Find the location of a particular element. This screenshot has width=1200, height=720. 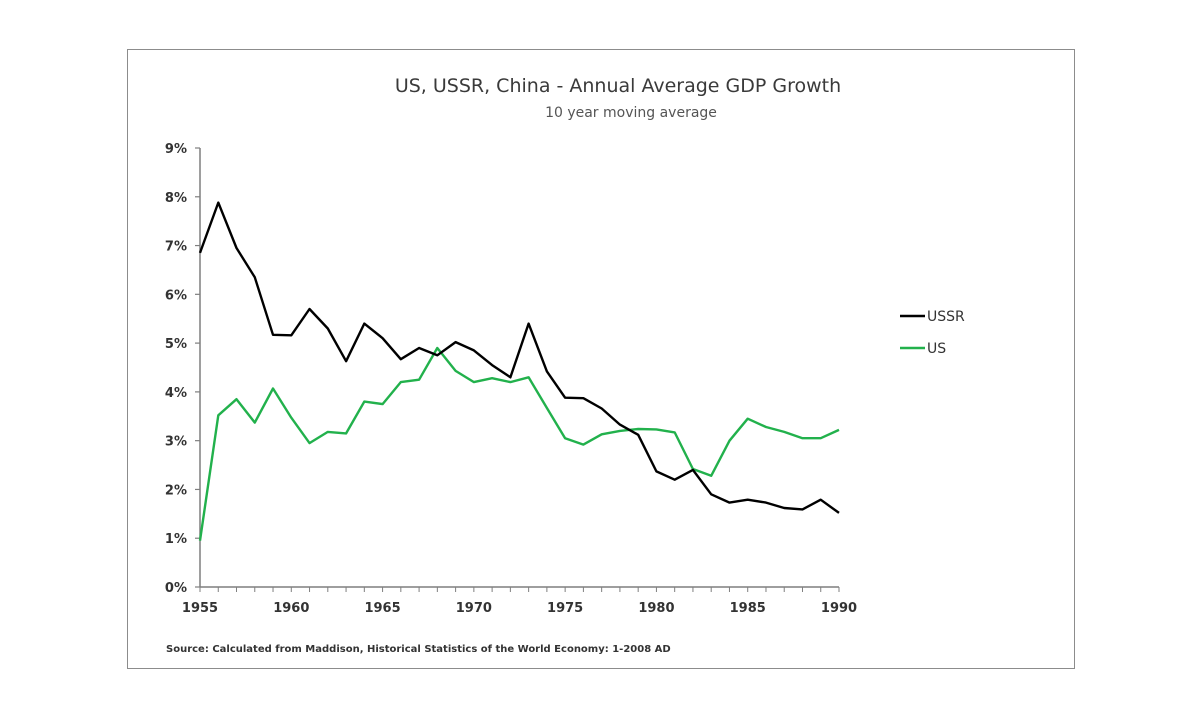

y-tick-label: 3% is located at coordinates (176, 442).